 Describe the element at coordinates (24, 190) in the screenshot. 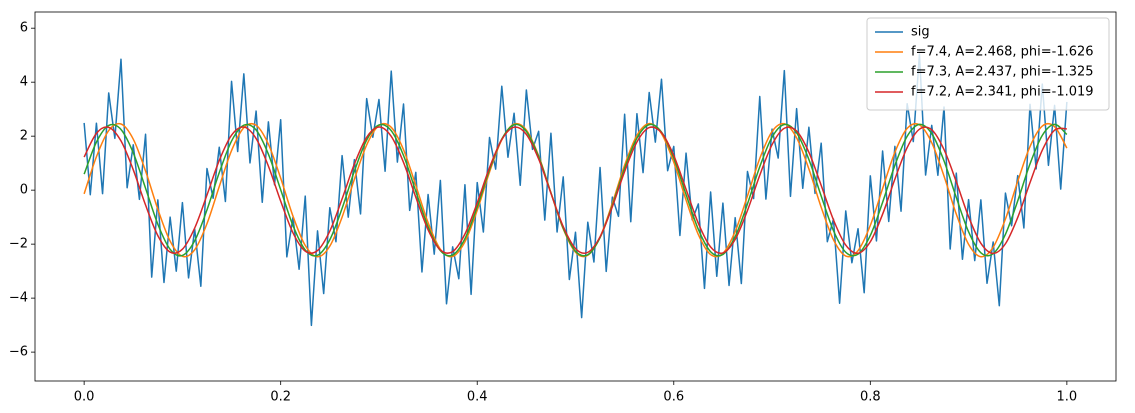

I see `y-tick-label: 0` at that location.